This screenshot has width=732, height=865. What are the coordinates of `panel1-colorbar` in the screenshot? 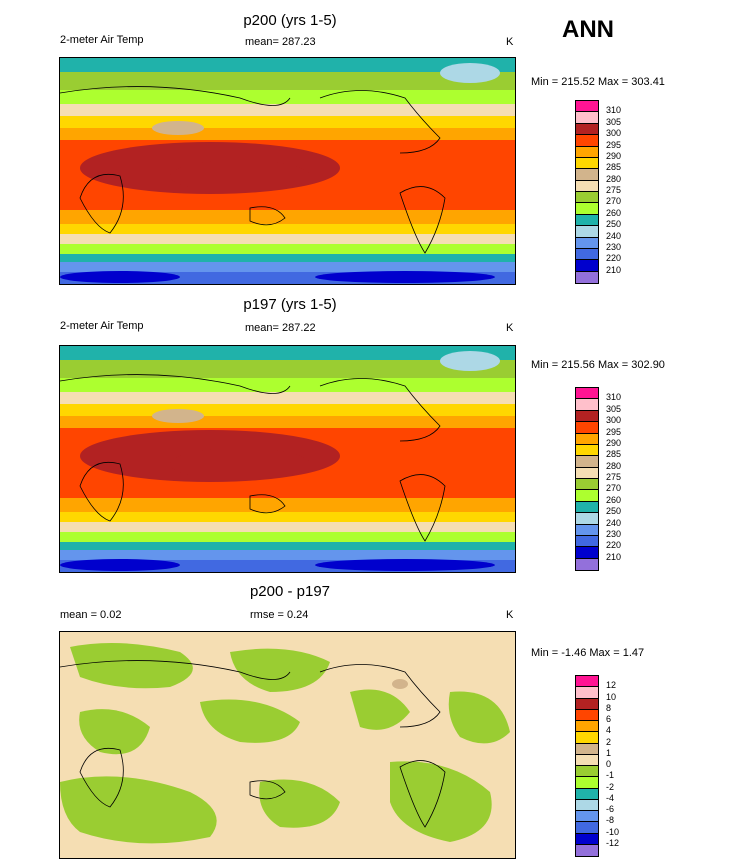 It's located at (587, 192).